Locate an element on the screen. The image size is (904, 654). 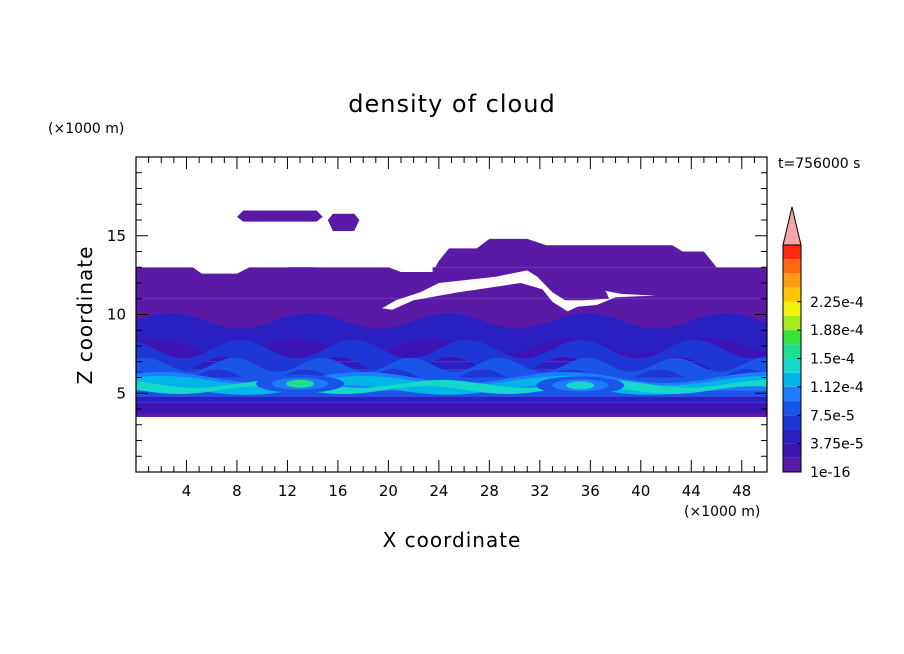
x-tick-label: 20 is located at coordinates (388, 491).